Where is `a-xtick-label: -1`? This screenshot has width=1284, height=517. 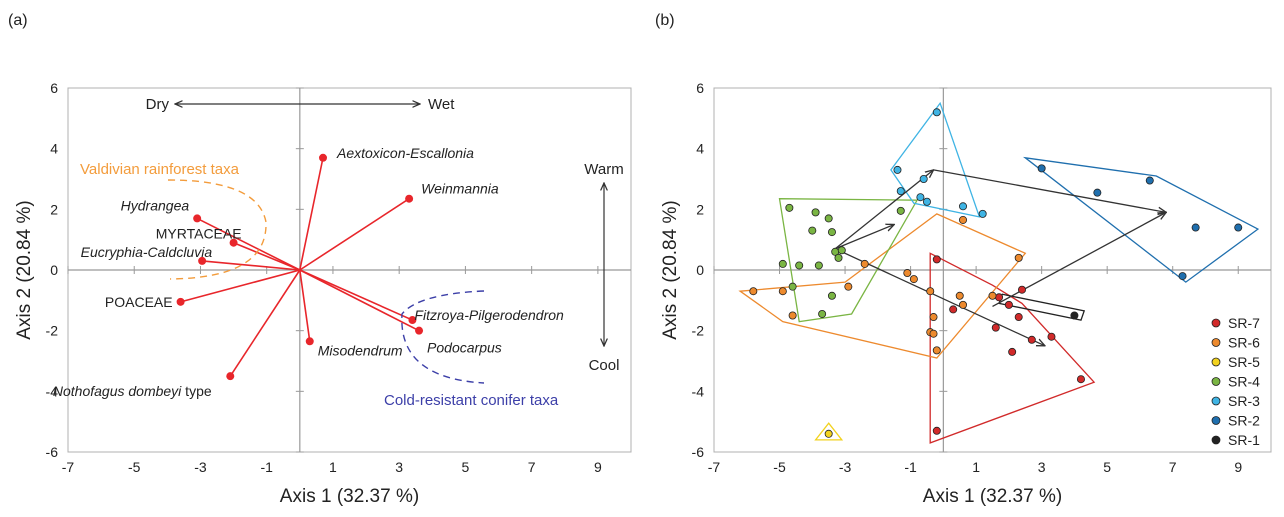
a-xtick-label: -1 is located at coordinates (266, 467).